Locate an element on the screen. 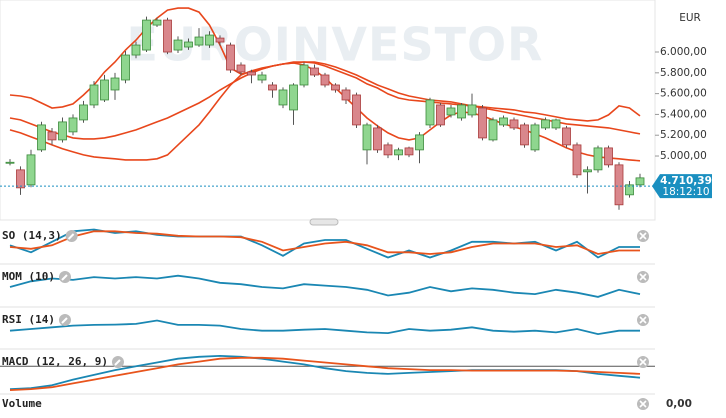 This screenshot has height=418, width=726. last-price-box is located at coordinates (682, 186).